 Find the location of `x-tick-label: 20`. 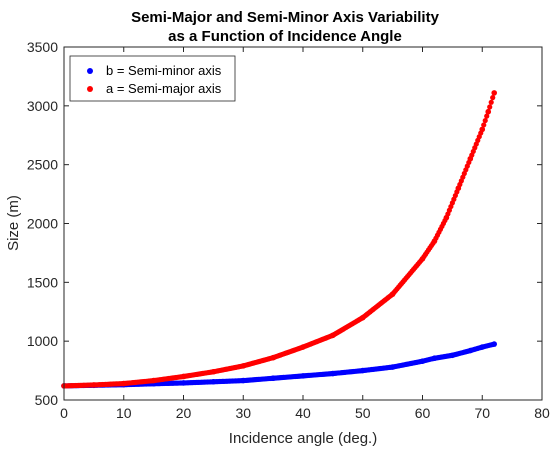

x-tick-label: 20 is located at coordinates (184, 413).